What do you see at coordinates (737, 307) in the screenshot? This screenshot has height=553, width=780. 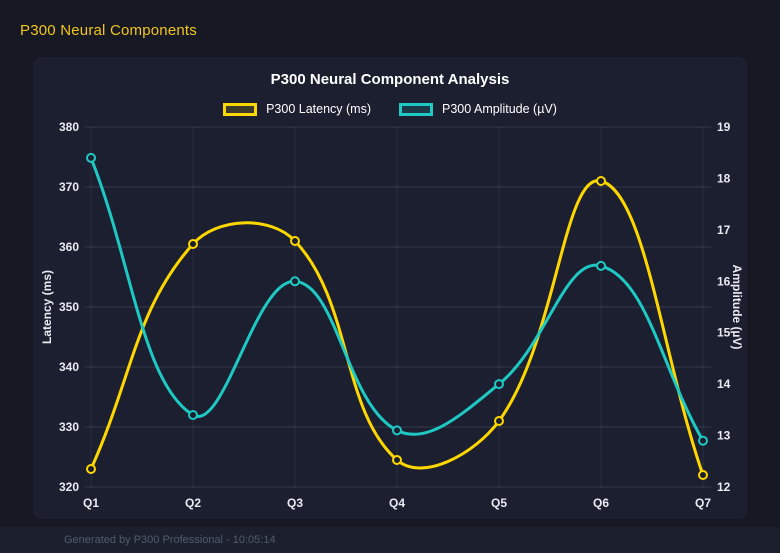 I see `right-axis-title: Amplitude (µV)` at bounding box center [737, 307].